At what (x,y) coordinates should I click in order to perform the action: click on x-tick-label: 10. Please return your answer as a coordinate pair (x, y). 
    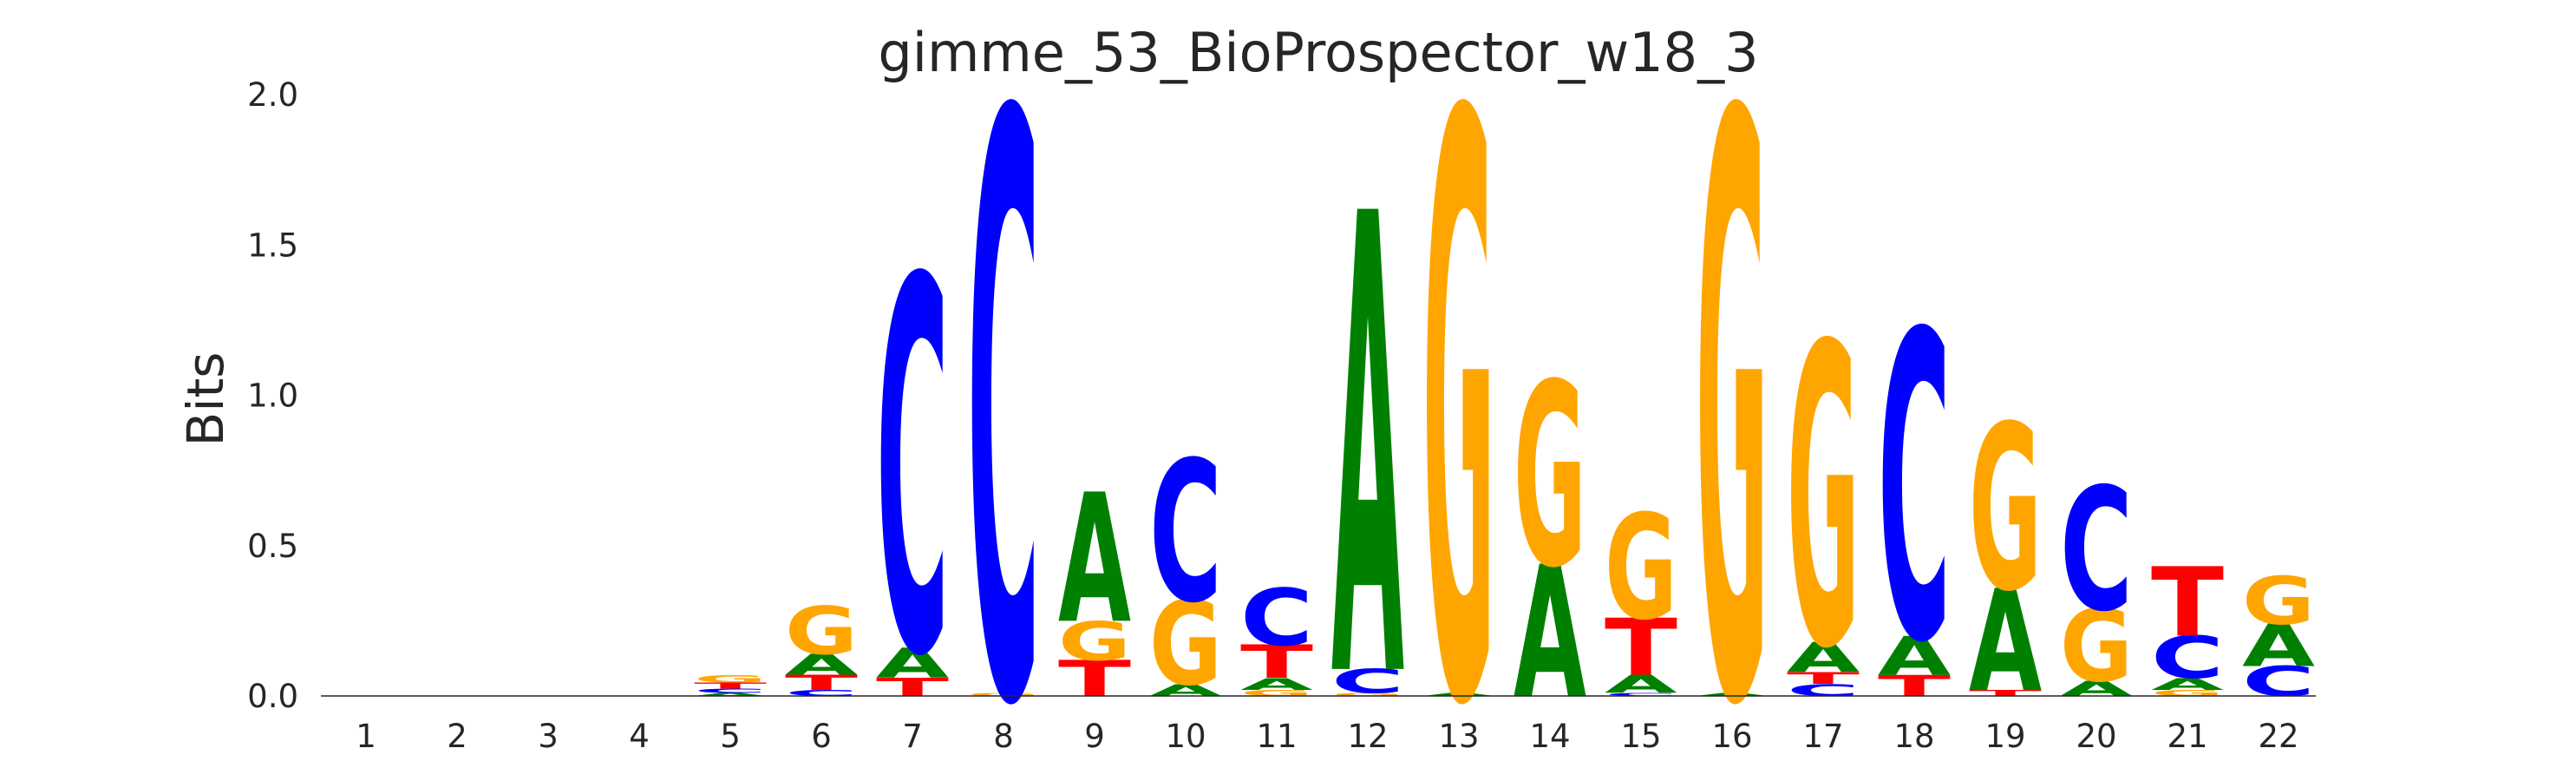
    Looking at the image, I should click on (1185, 736).